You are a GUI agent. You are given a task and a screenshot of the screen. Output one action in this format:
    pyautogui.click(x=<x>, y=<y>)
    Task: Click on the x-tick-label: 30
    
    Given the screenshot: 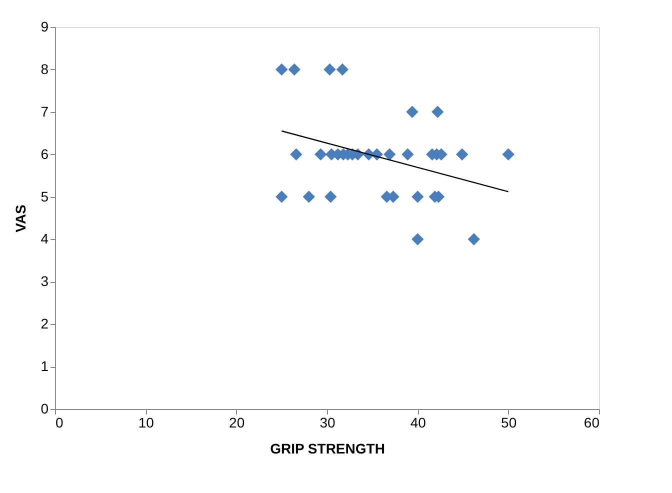 What is the action you would take?
    pyautogui.click(x=328, y=422)
    